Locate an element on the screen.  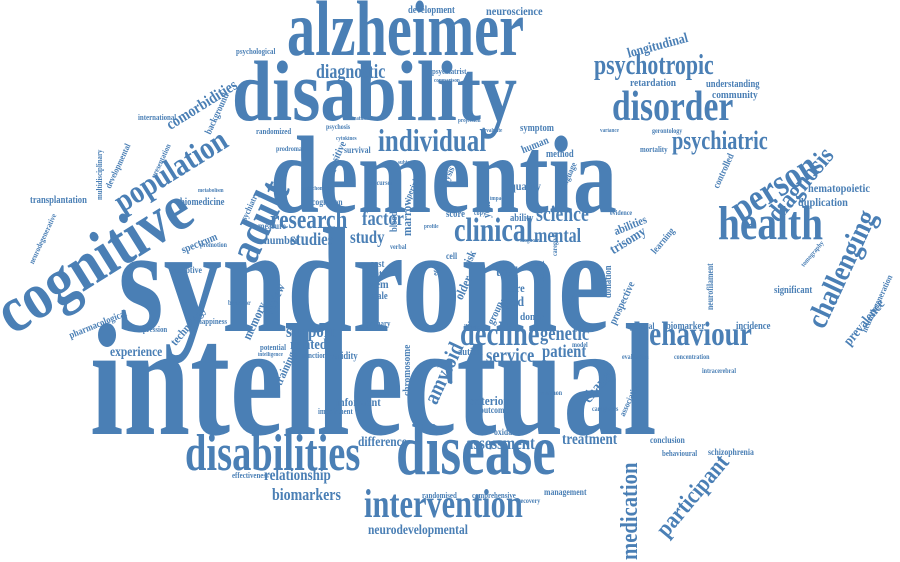
word-data: data is located at coordinates (378, 274).